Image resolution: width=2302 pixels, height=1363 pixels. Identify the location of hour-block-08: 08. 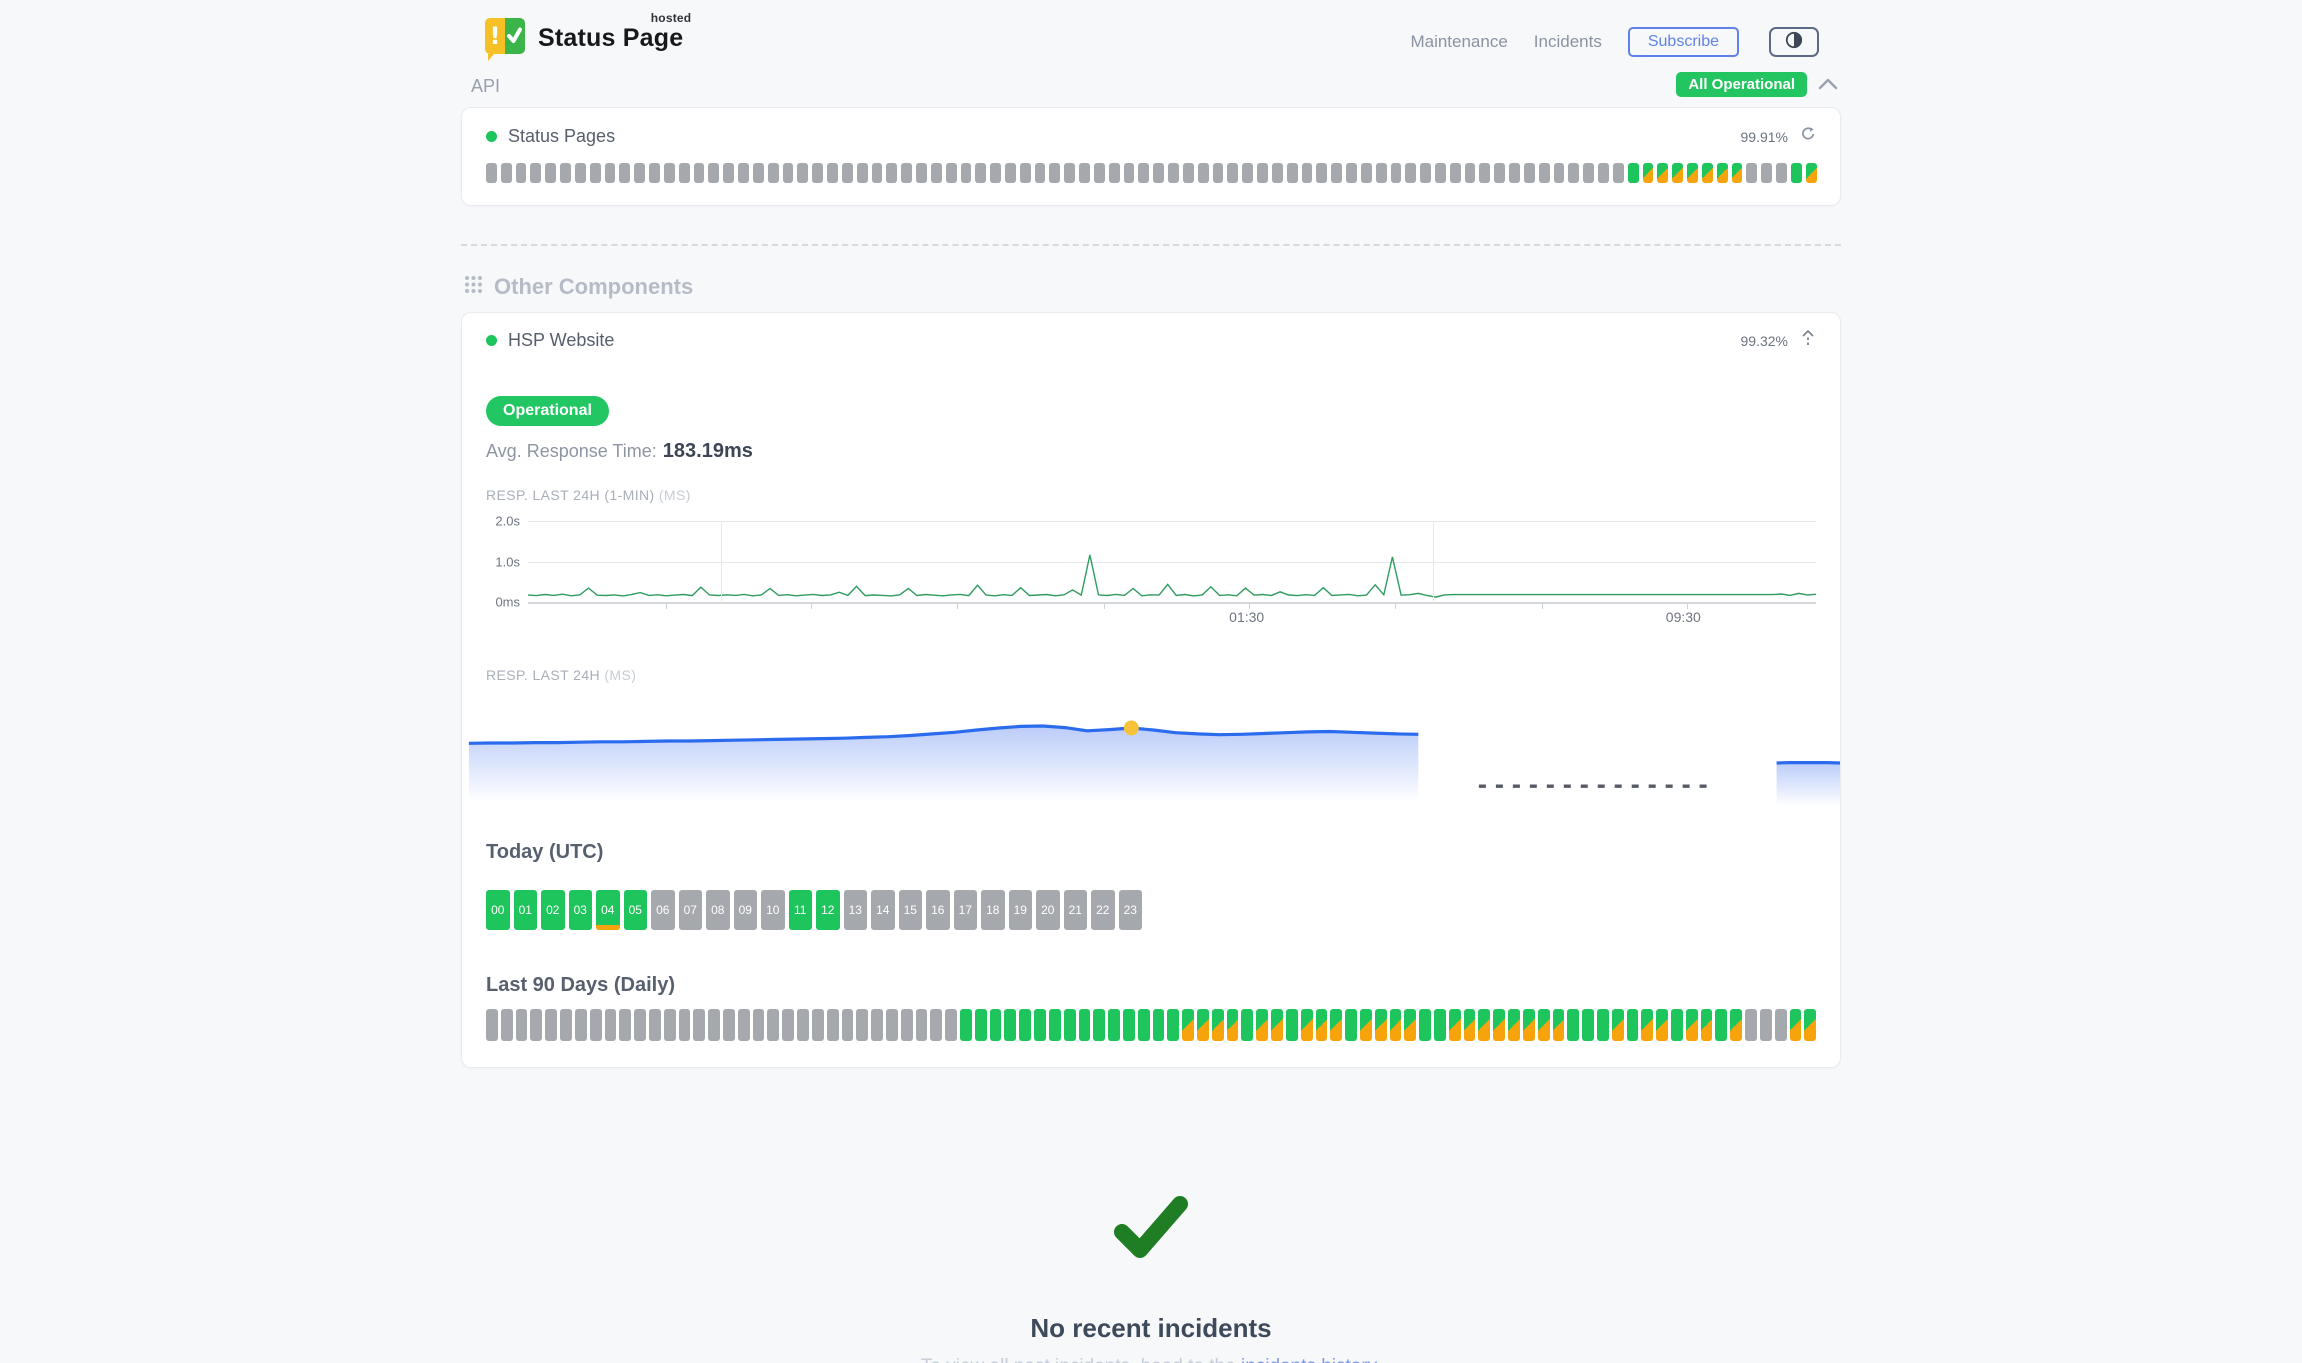
(718, 910).